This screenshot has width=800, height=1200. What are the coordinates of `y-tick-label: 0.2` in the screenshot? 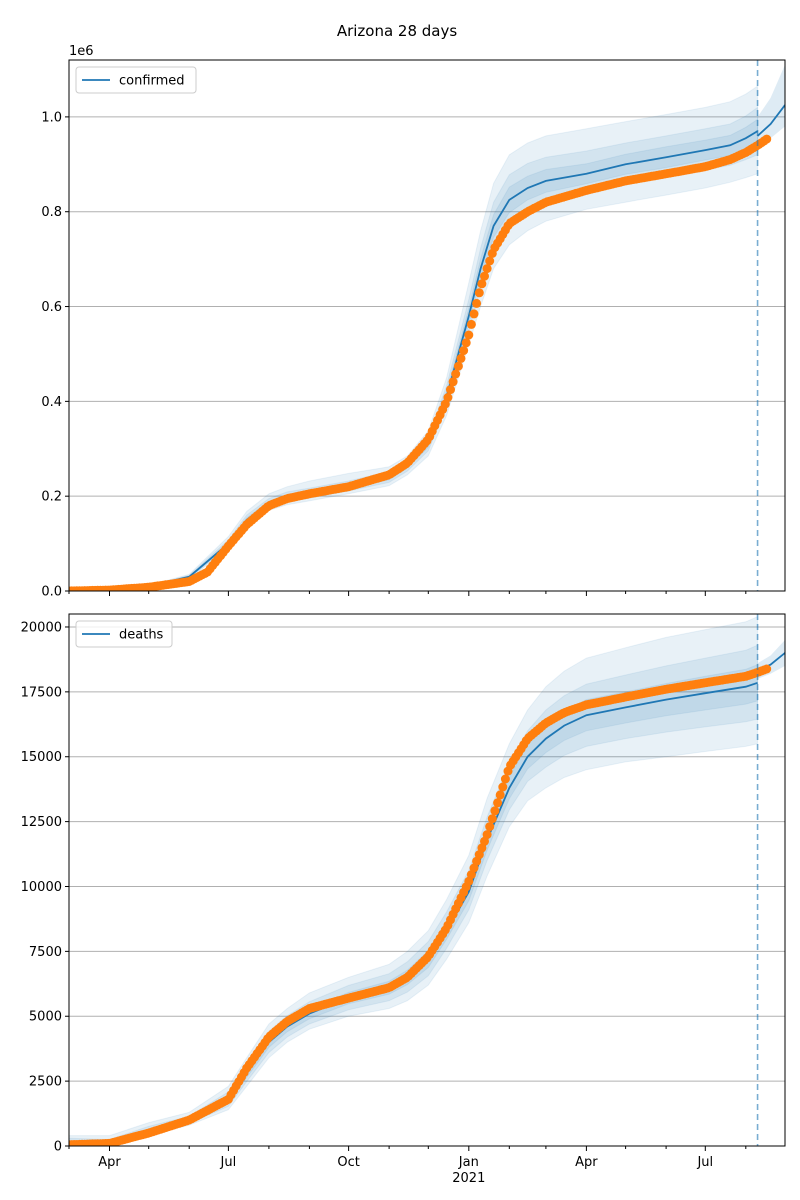 It's located at (51, 497).